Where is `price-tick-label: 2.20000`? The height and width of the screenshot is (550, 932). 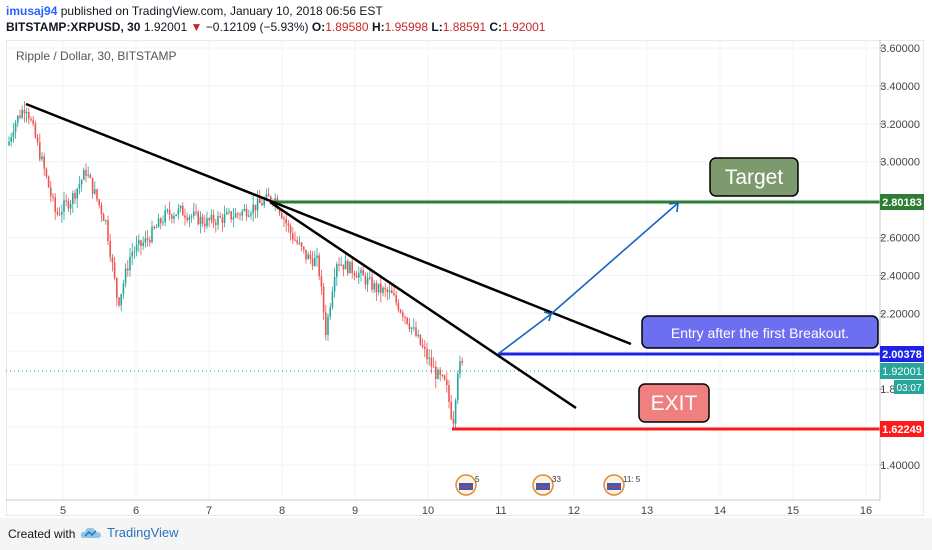
price-tick-label: 2.20000 is located at coordinates (900, 314).